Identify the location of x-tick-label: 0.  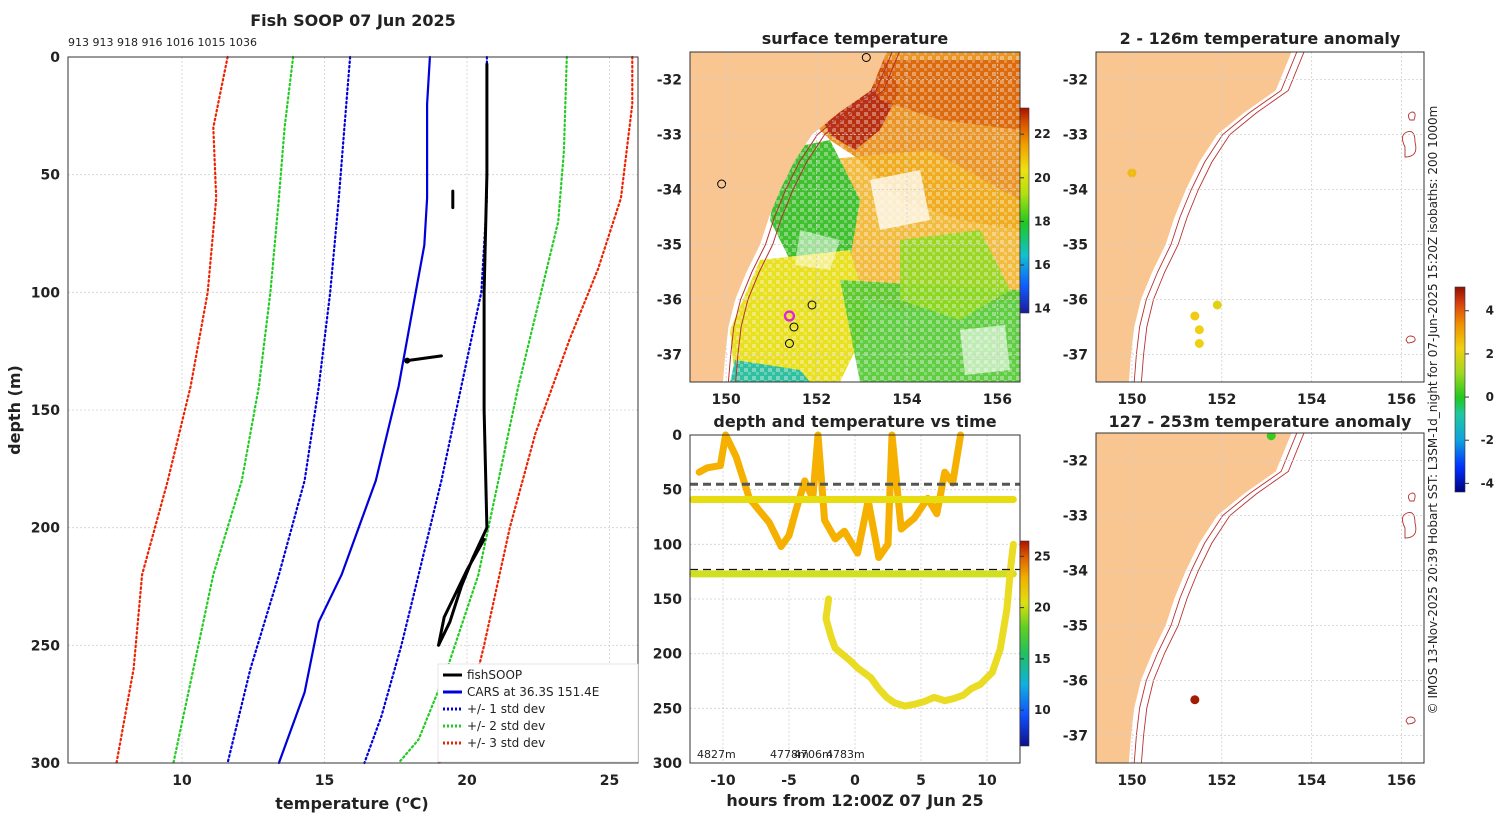
(855, 781).